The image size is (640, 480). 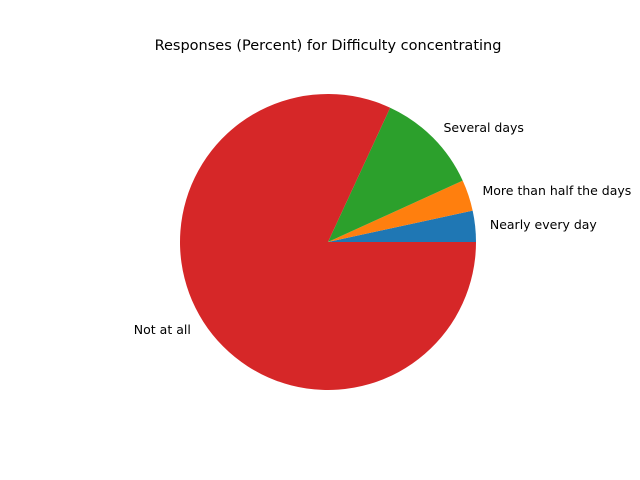 I want to click on pie-slice-more-than-half-the-days, so click(x=400, y=211).